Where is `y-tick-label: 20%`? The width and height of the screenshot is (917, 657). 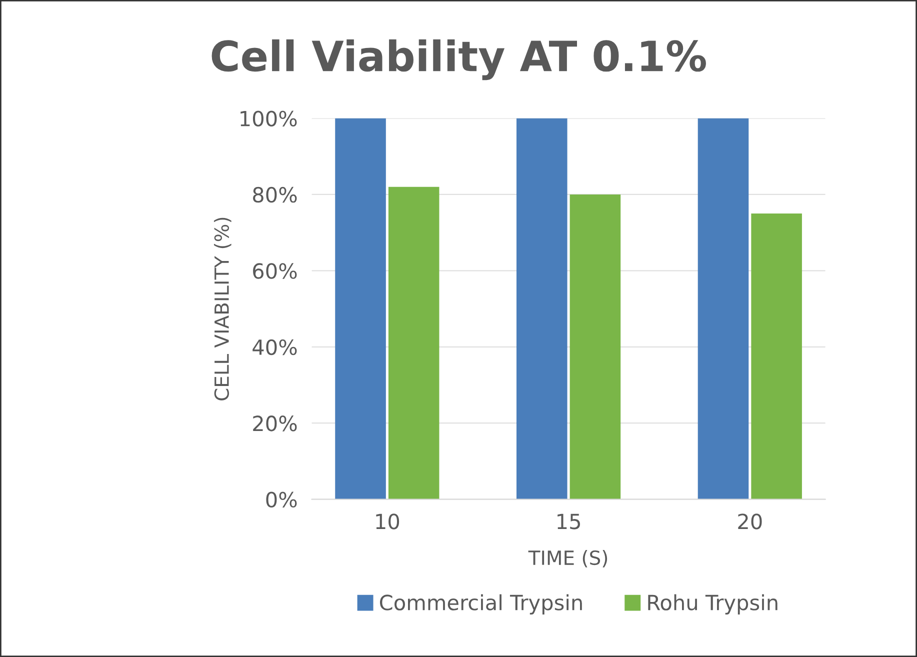 y-tick-label: 20% is located at coordinates (275, 424).